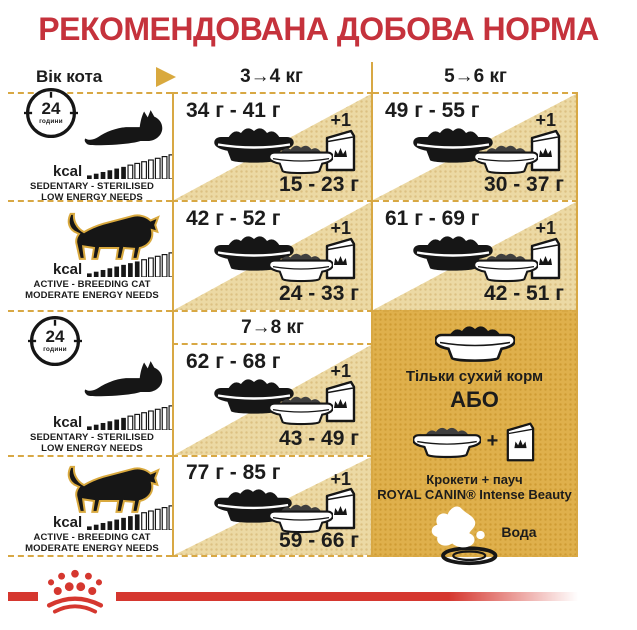  I want to click on weight-header-label: 3→4 кг, so click(271, 76).